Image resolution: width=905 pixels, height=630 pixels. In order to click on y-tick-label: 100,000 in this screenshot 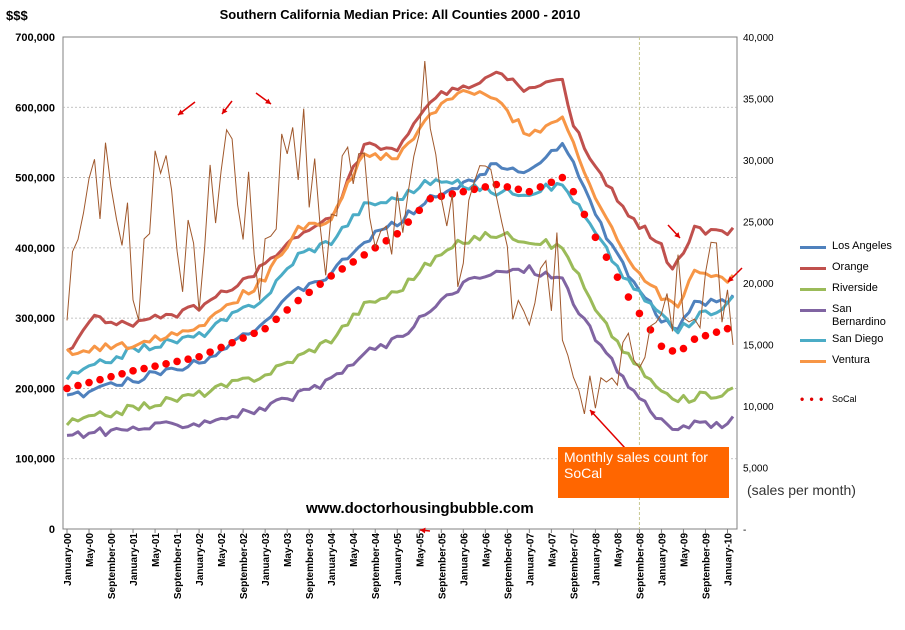, I will do `click(35, 460)`.